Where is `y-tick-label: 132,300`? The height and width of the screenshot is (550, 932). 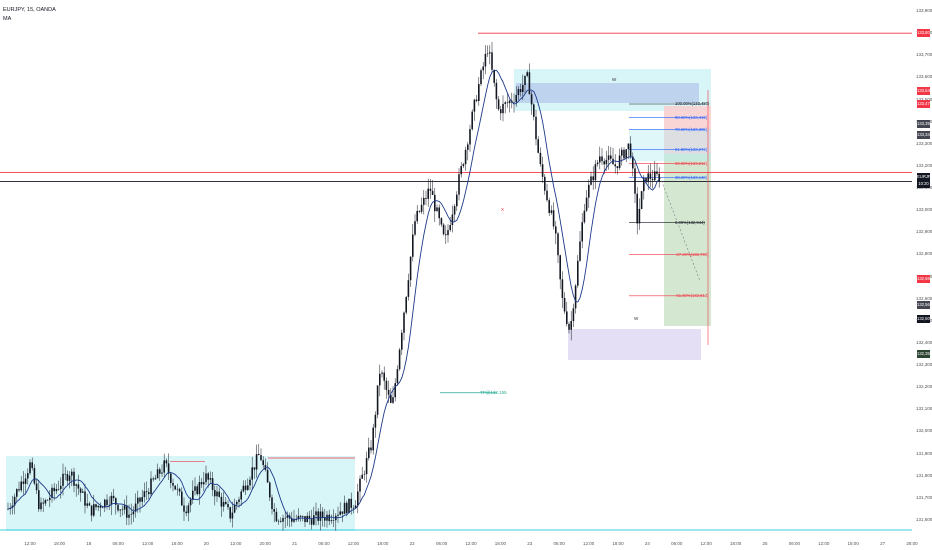
y-tick-label: 132,300 is located at coordinates (924, 365).